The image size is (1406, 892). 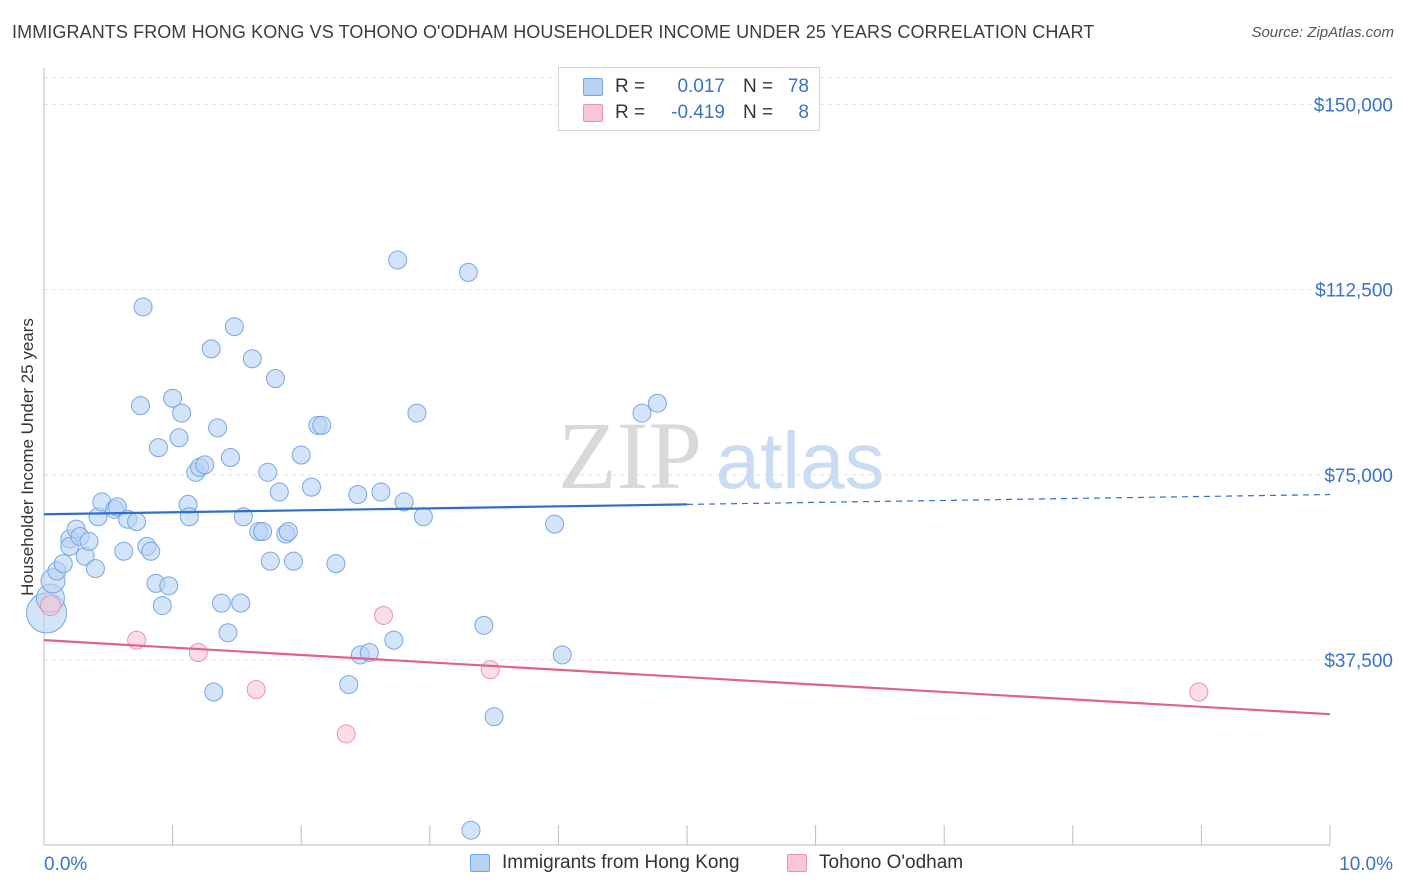 What do you see at coordinates (1353, 106) in the screenshot?
I see `y-tick-label: $150,000` at bounding box center [1353, 106].